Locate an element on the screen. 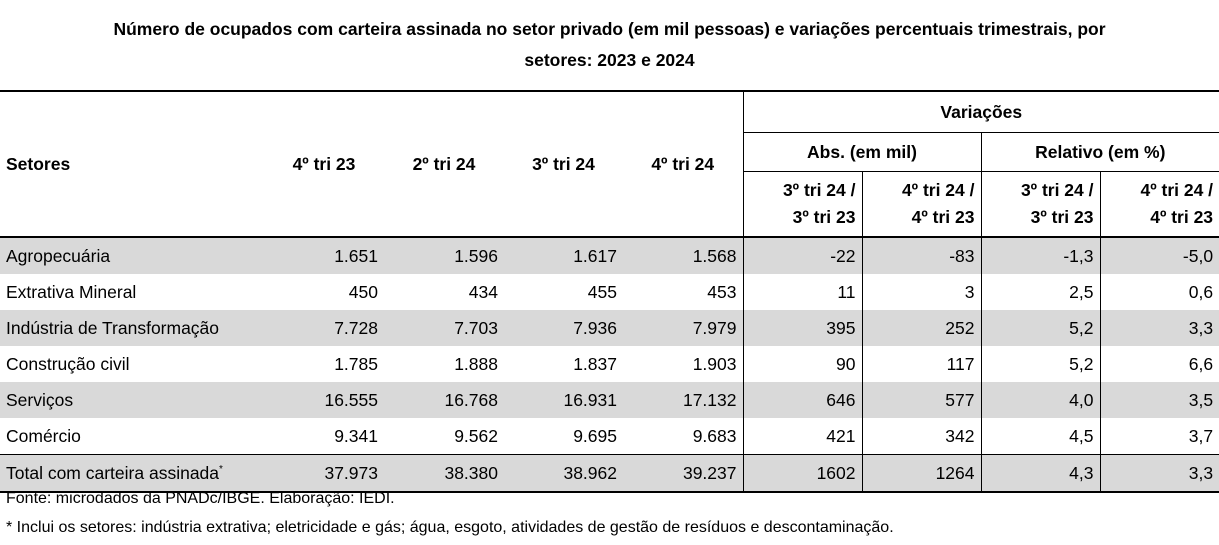 The image size is (1219, 545). cell-c1: 9.341 is located at coordinates (356, 435).